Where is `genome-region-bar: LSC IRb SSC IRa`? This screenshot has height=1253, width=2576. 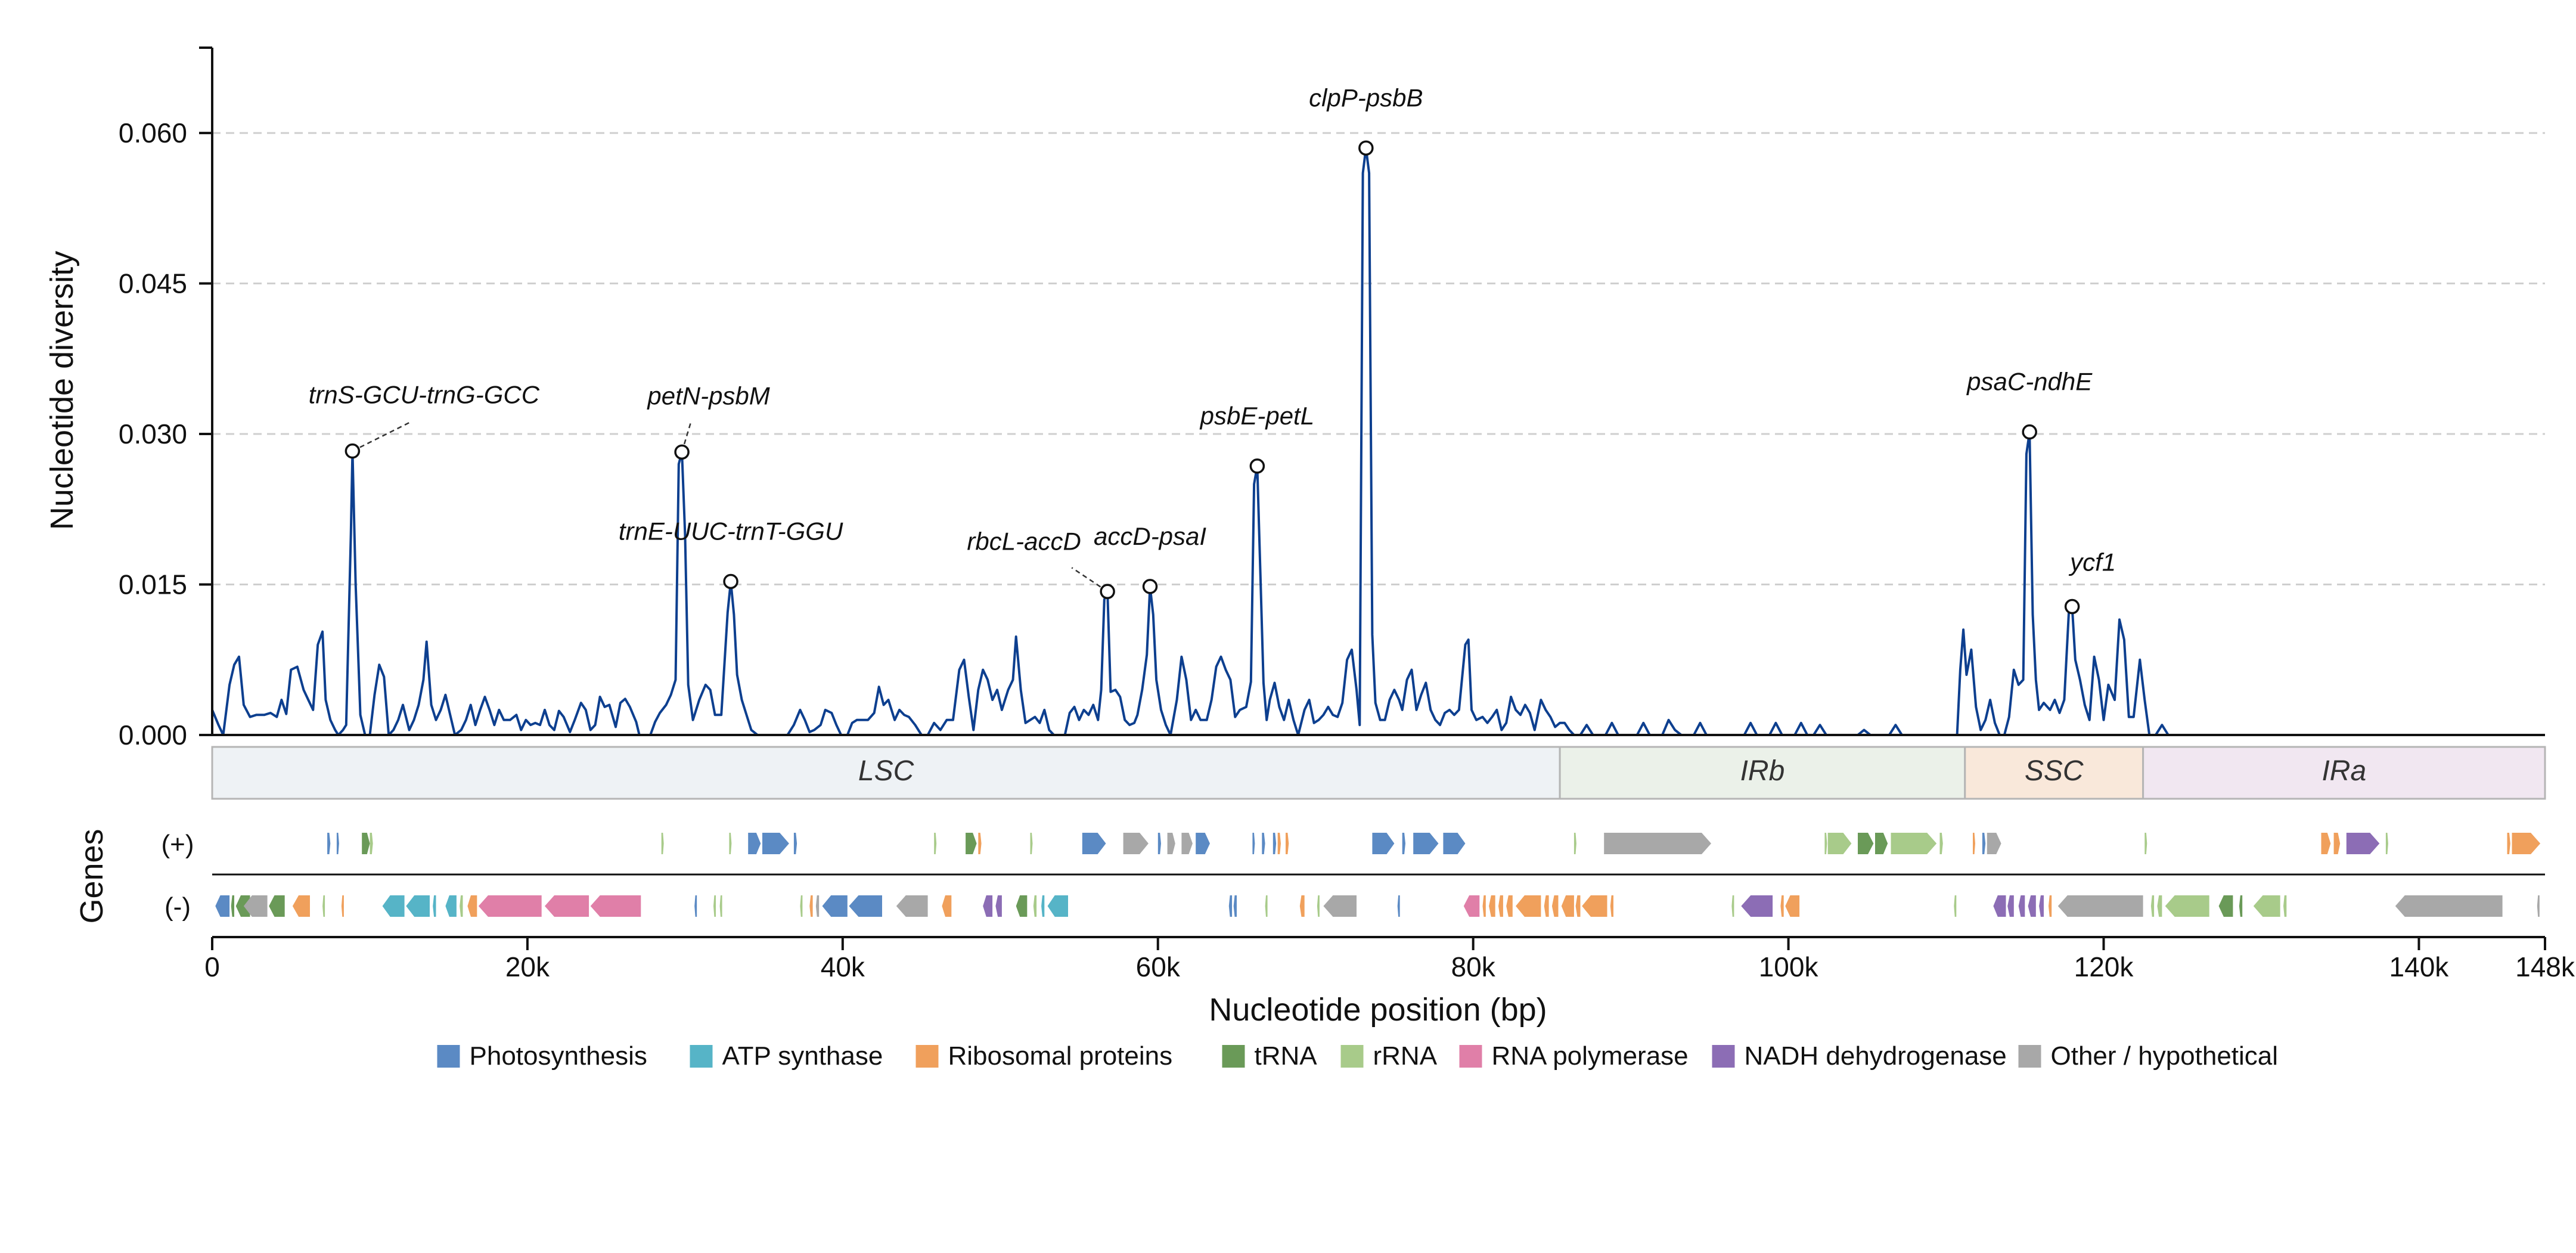 genome-region-bar: LSC IRb SSC IRa is located at coordinates (1378, 773).